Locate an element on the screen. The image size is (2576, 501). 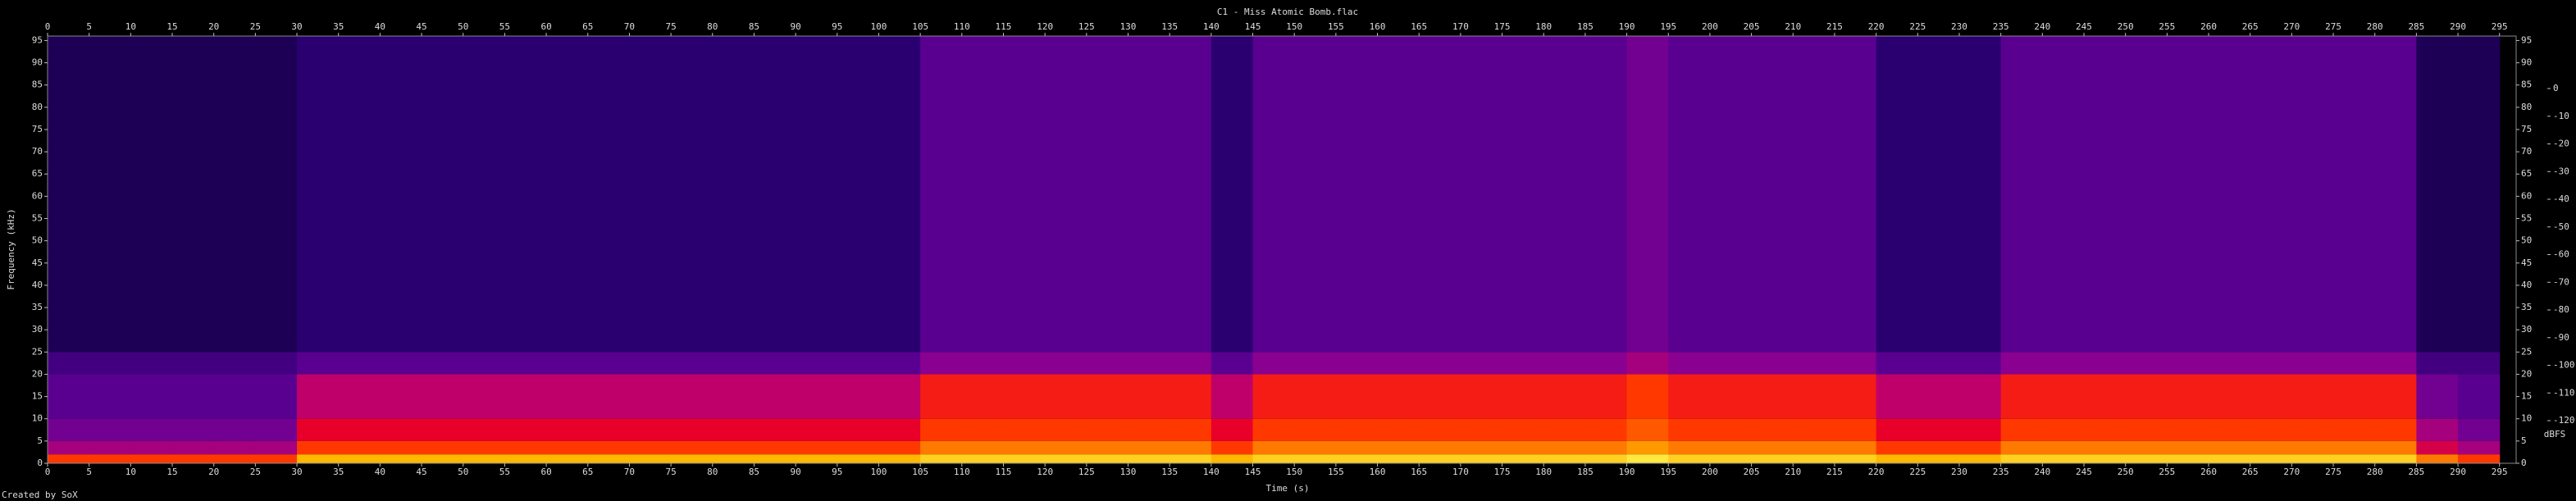
y-tick-label: 15 is located at coordinates (37, 396).